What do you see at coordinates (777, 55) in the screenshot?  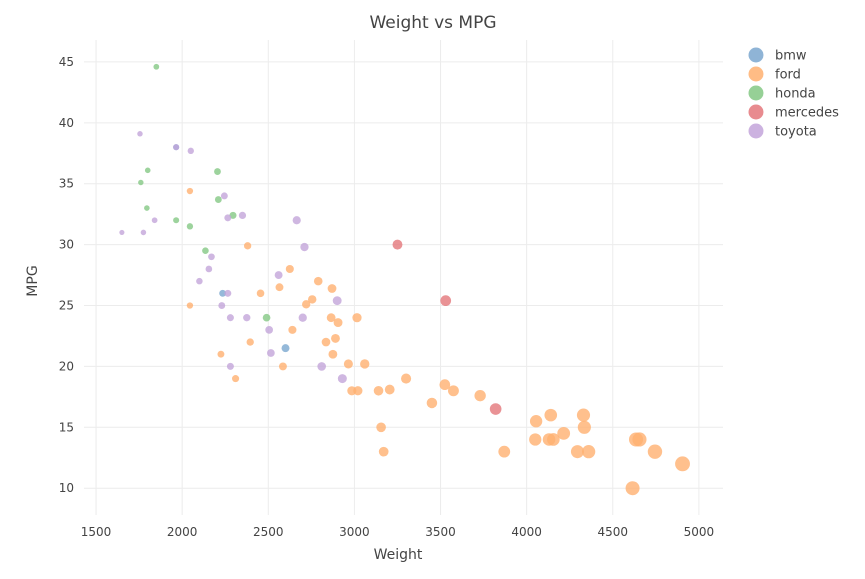 I see `legend-item-bmw: bmw` at bounding box center [777, 55].